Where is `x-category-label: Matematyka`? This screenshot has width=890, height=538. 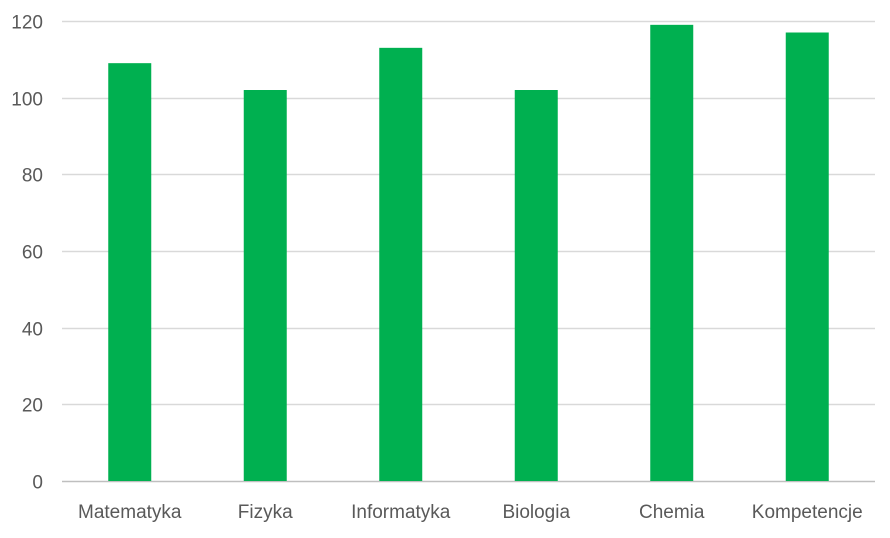 x-category-label: Matematyka is located at coordinates (130, 512).